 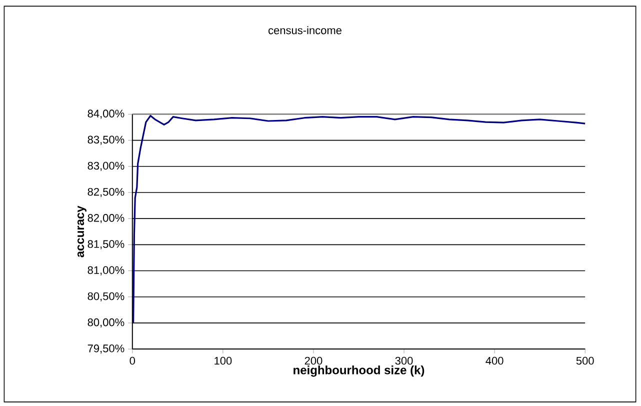 I want to click on x-tick-label: 200, so click(x=313, y=360).